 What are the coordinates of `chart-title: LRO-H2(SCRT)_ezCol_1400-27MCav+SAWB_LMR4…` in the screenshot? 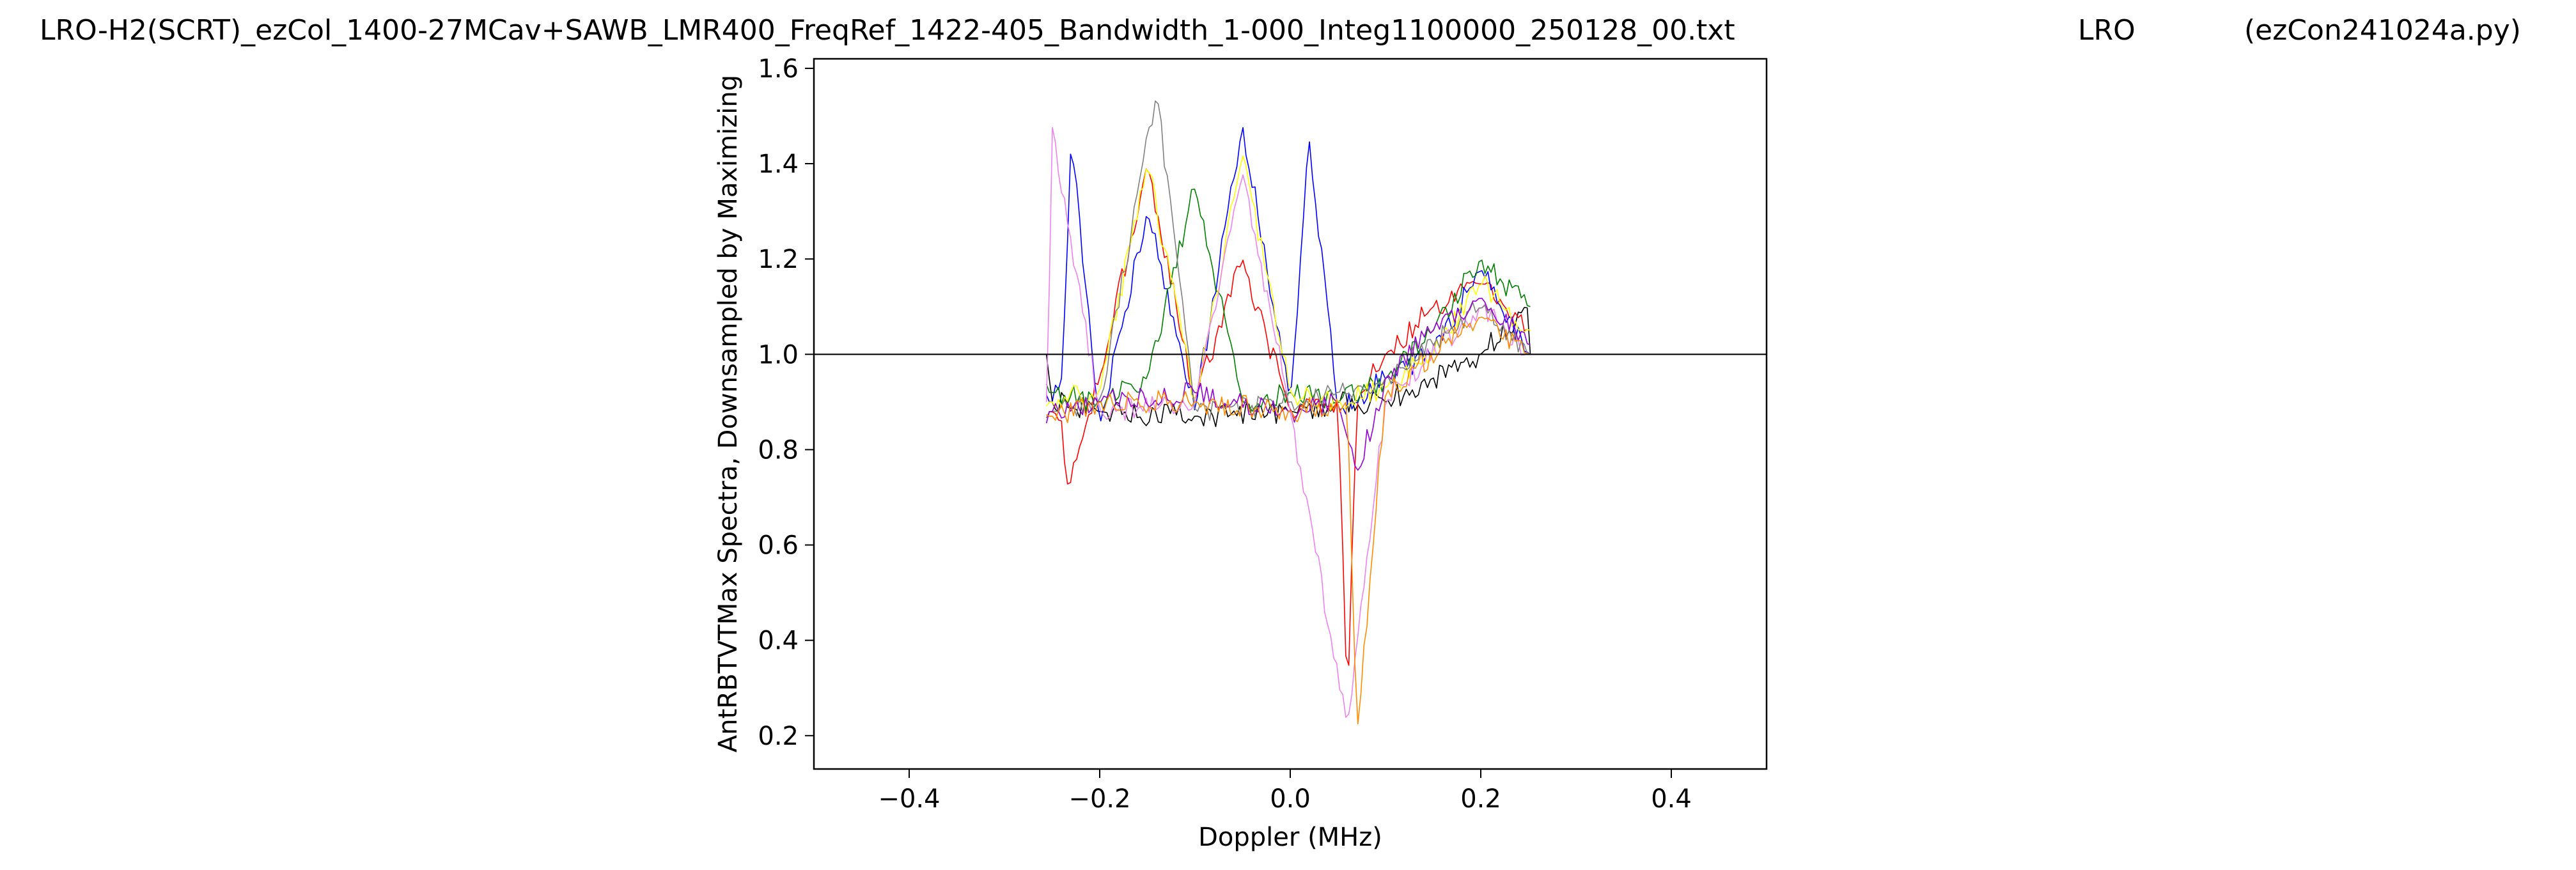 It's located at (1280, 30).